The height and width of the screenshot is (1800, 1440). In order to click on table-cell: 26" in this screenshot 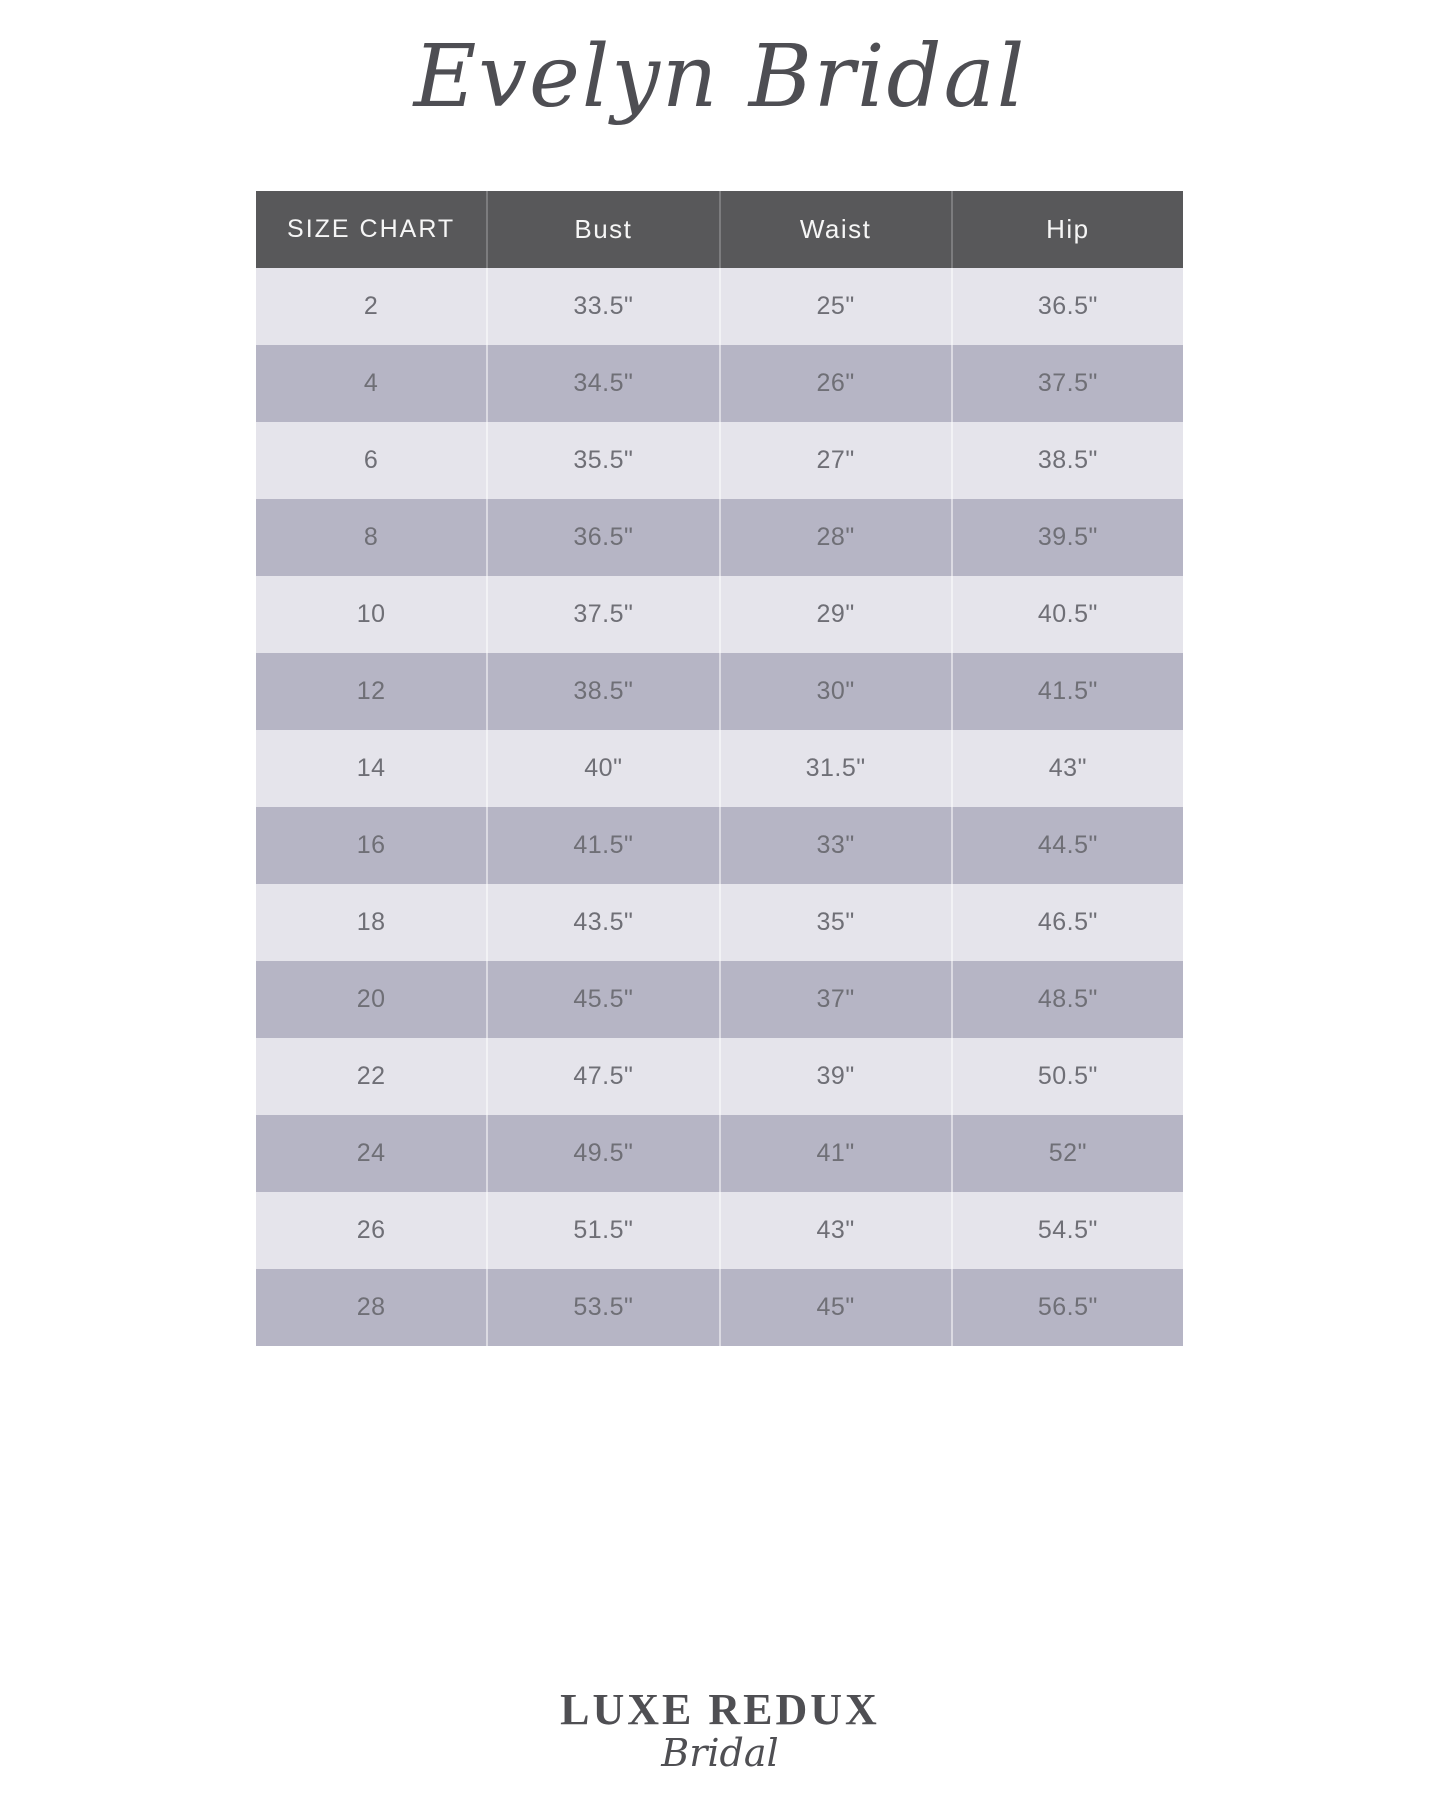, I will do `click(834, 383)`.